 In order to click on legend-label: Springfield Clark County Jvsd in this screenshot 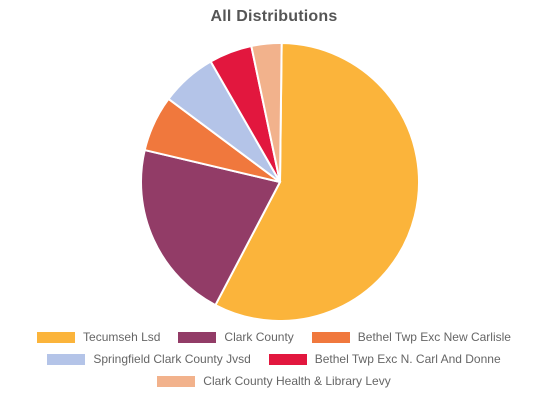, I will do `click(172, 359)`.